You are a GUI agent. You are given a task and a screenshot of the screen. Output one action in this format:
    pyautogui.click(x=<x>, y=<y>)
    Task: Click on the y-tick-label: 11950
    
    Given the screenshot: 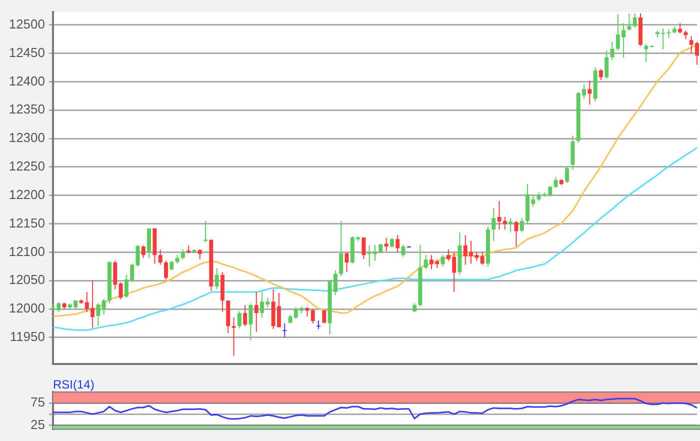 What is the action you would take?
    pyautogui.click(x=27, y=336)
    